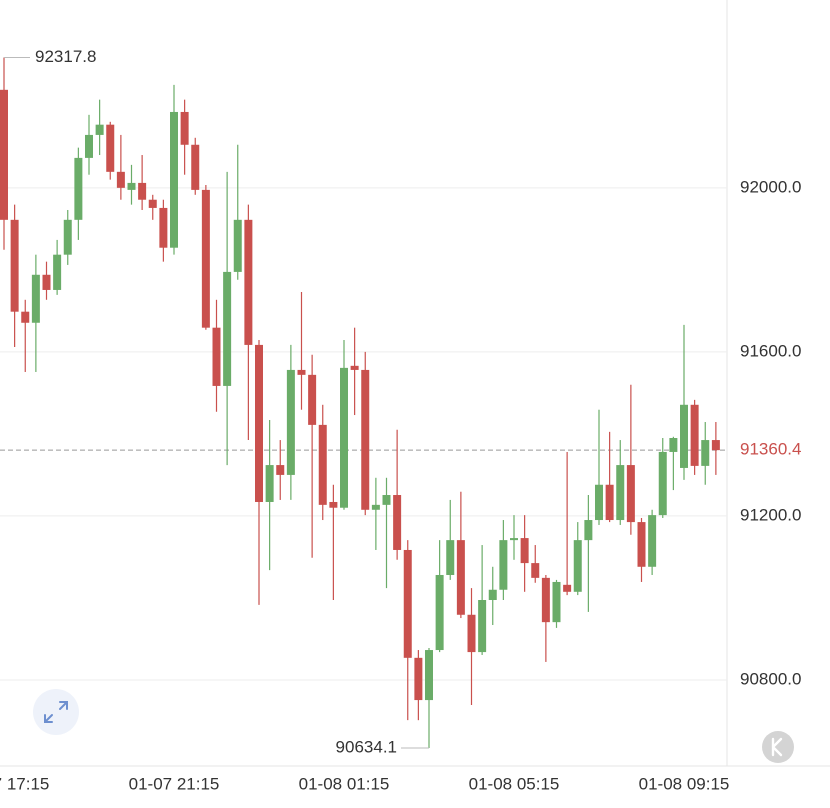  I want to click on k-icon, so click(777, 747).